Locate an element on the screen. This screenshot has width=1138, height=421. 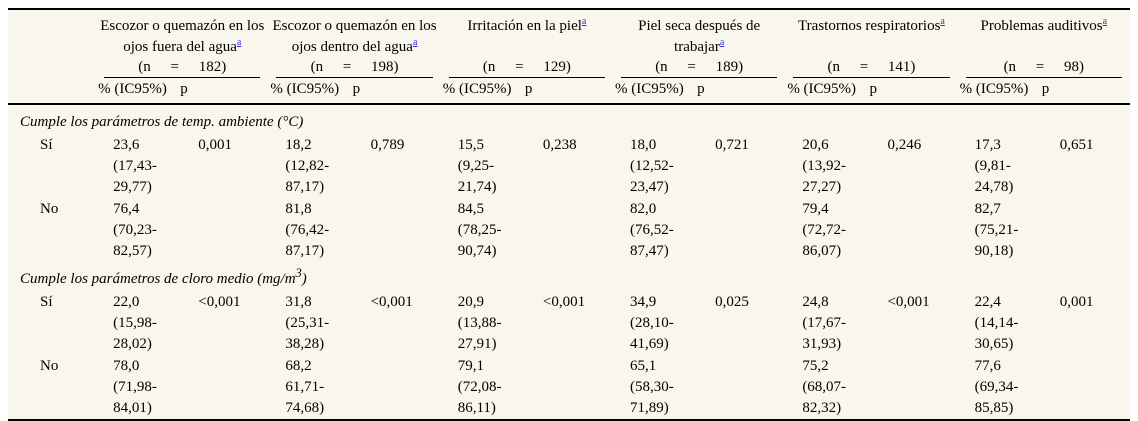
percent-value: 76,4 is located at coordinates (126, 209).